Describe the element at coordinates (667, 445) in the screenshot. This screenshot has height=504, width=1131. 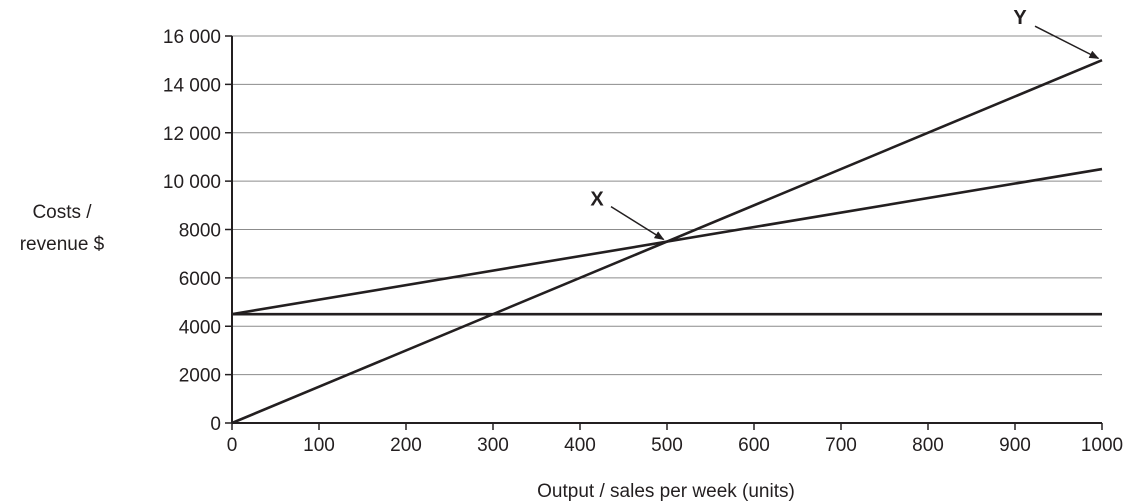
I see `x-tick-label: 500` at that location.